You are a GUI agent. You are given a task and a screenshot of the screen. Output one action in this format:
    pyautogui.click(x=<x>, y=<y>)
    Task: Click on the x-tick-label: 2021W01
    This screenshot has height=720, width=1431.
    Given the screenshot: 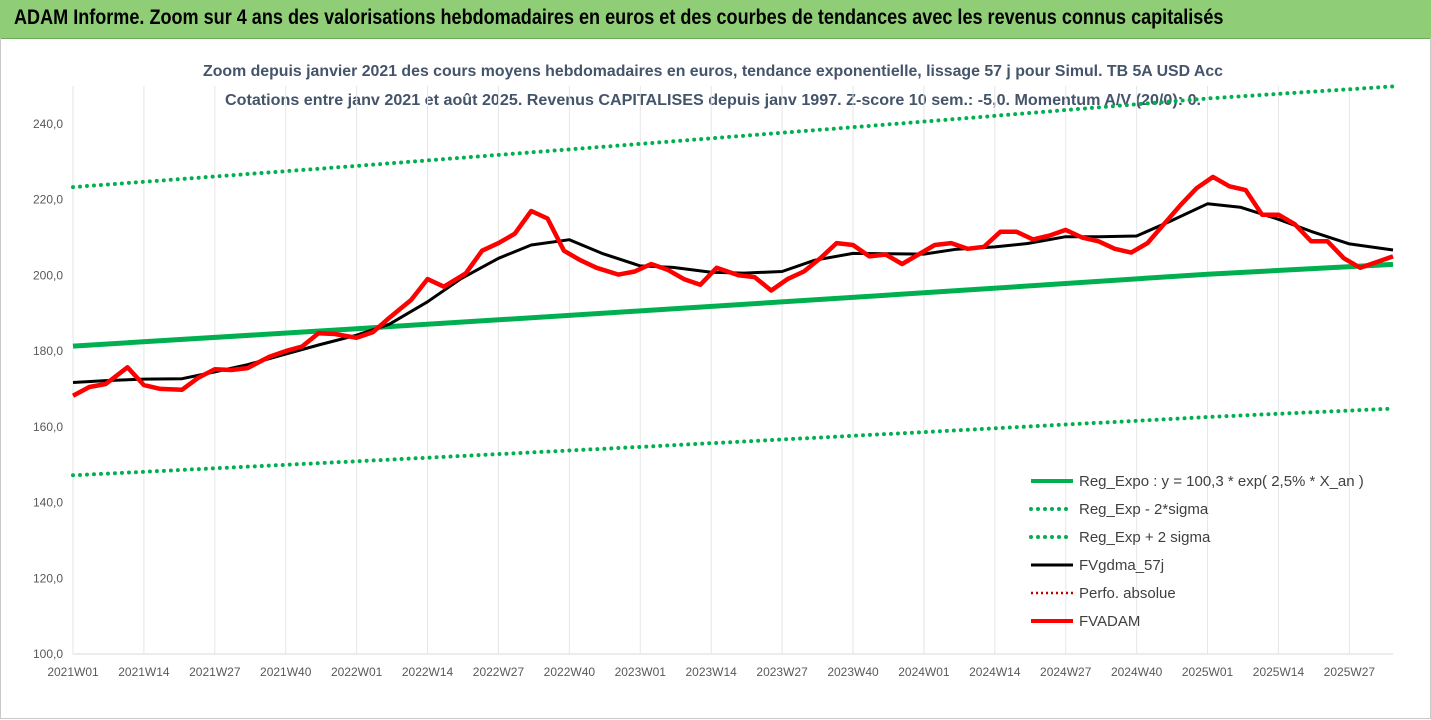 What is the action you would take?
    pyautogui.click(x=73, y=672)
    